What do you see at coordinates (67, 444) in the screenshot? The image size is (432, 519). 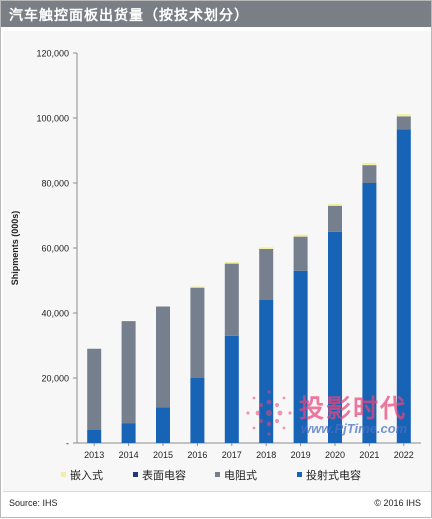 I see `y-tick-label: -` at bounding box center [67, 444].